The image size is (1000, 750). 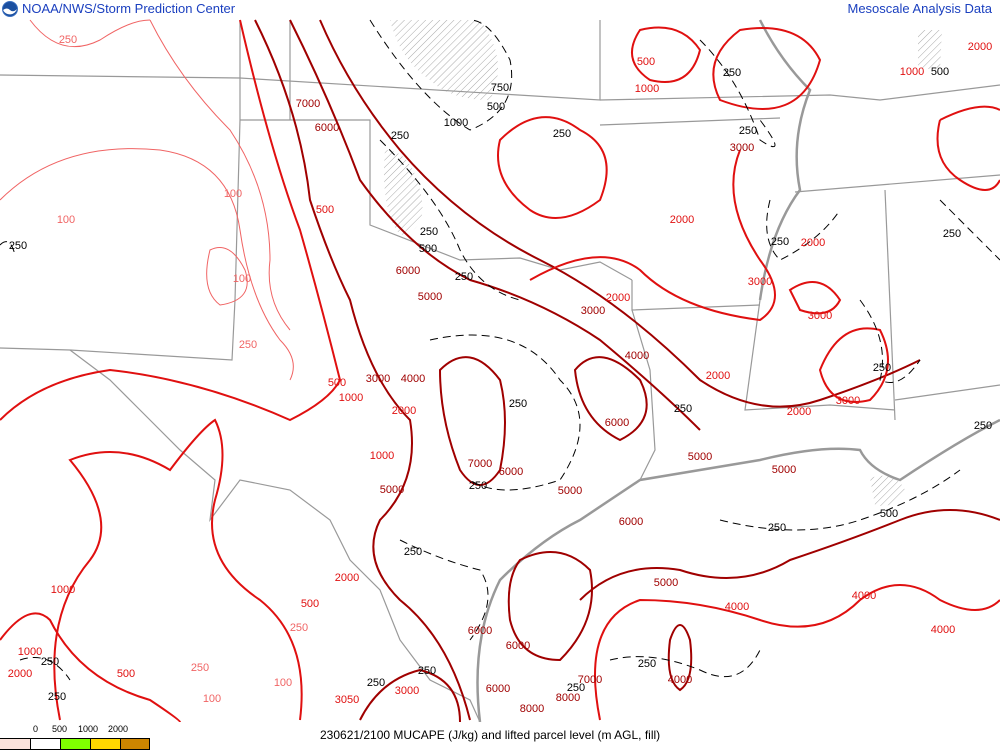 What do you see at coordinates (36, 729) in the screenshot?
I see `legend-tick: 0` at bounding box center [36, 729].